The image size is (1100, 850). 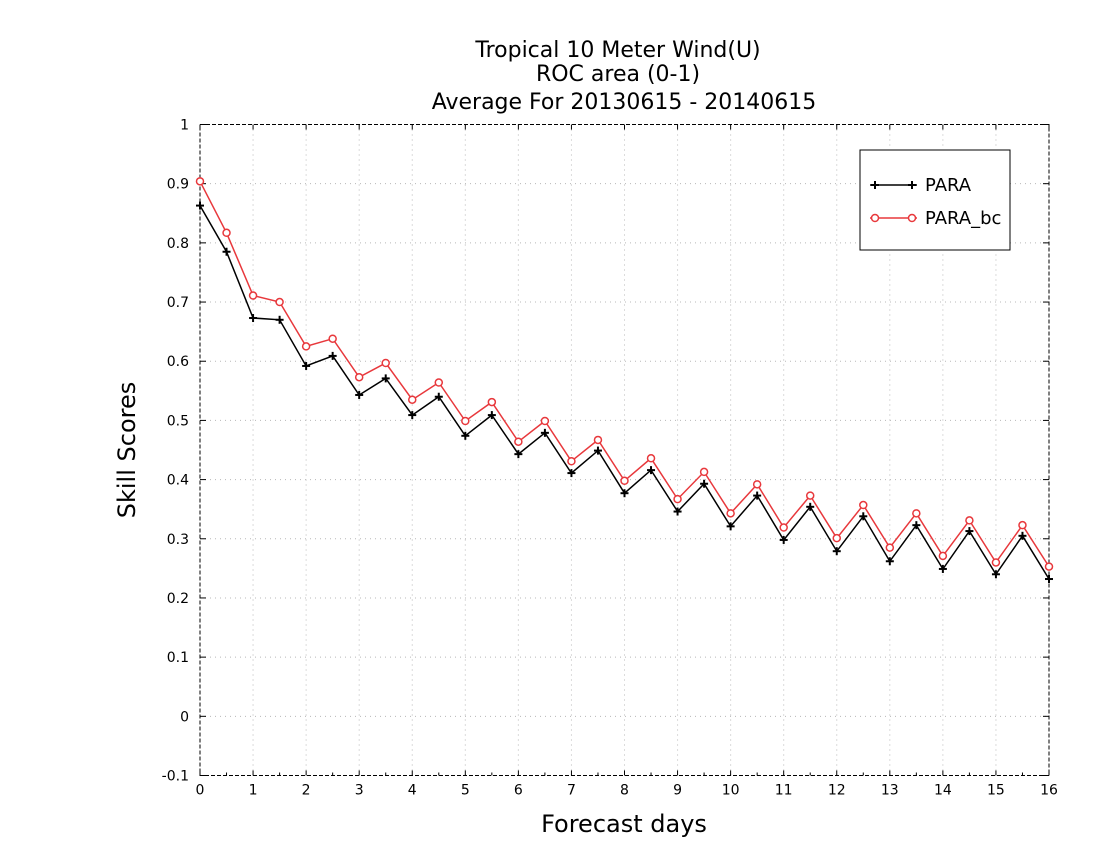 What do you see at coordinates (359, 791) in the screenshot?
I see `x-tick-label: 3` at bounding box center [359, 791].